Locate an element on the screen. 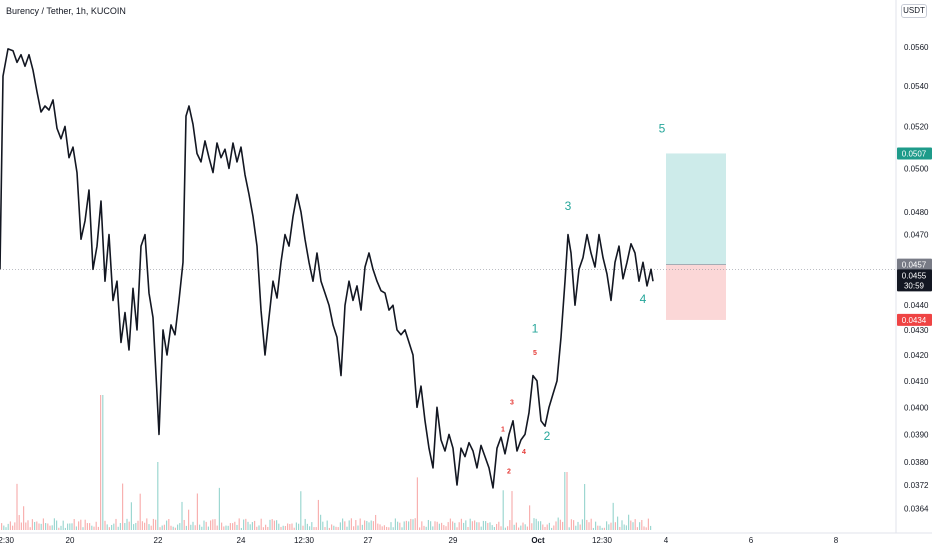 The height and width of the screenshot is (550, 932). time-axis: 12:30 20 22 24 12:30 27 29 Oct 12:30 4 6 8 is located at coordinates (419, 540).